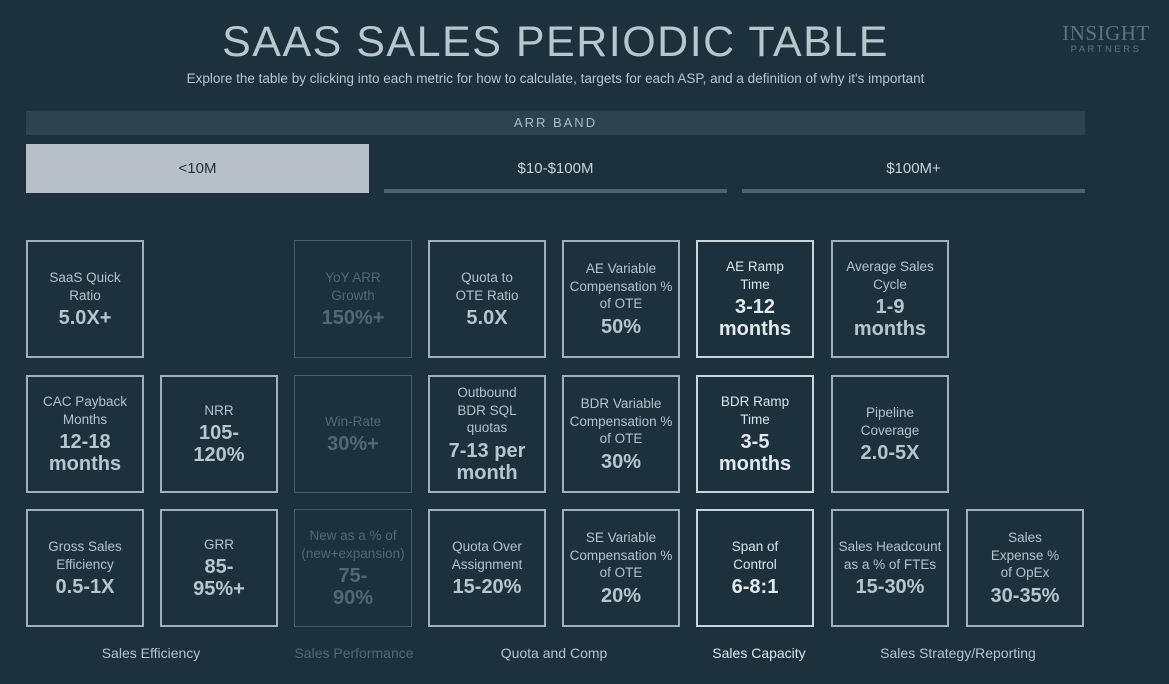  Describe the element at coordinates (353, 444) in the screenshot. I see `metric-value: 30%+` at that location.